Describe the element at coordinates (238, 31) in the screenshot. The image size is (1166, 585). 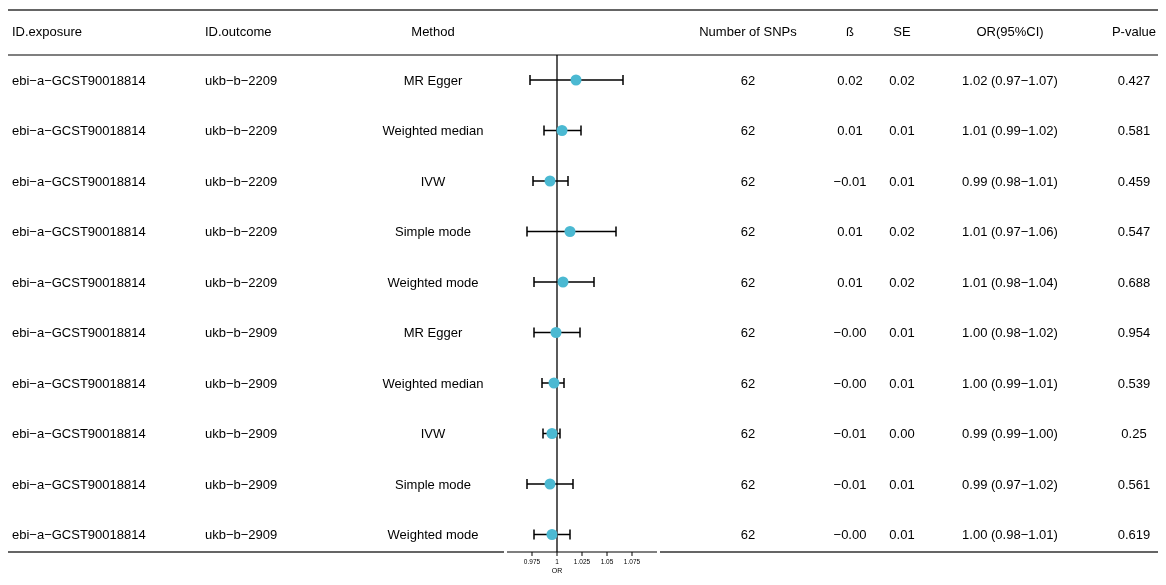
I see `text: ID.outcome` at that location.